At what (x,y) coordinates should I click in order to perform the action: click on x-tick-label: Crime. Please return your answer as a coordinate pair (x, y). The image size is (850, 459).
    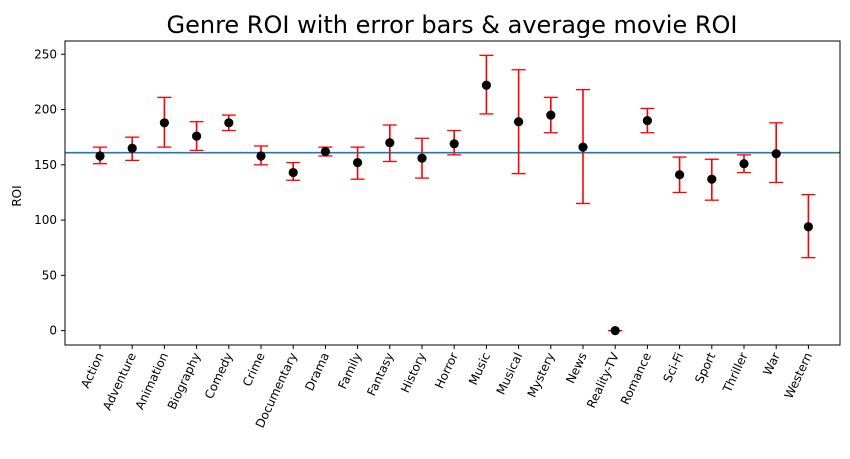
    Looking at the image, I should click on (254, 369).